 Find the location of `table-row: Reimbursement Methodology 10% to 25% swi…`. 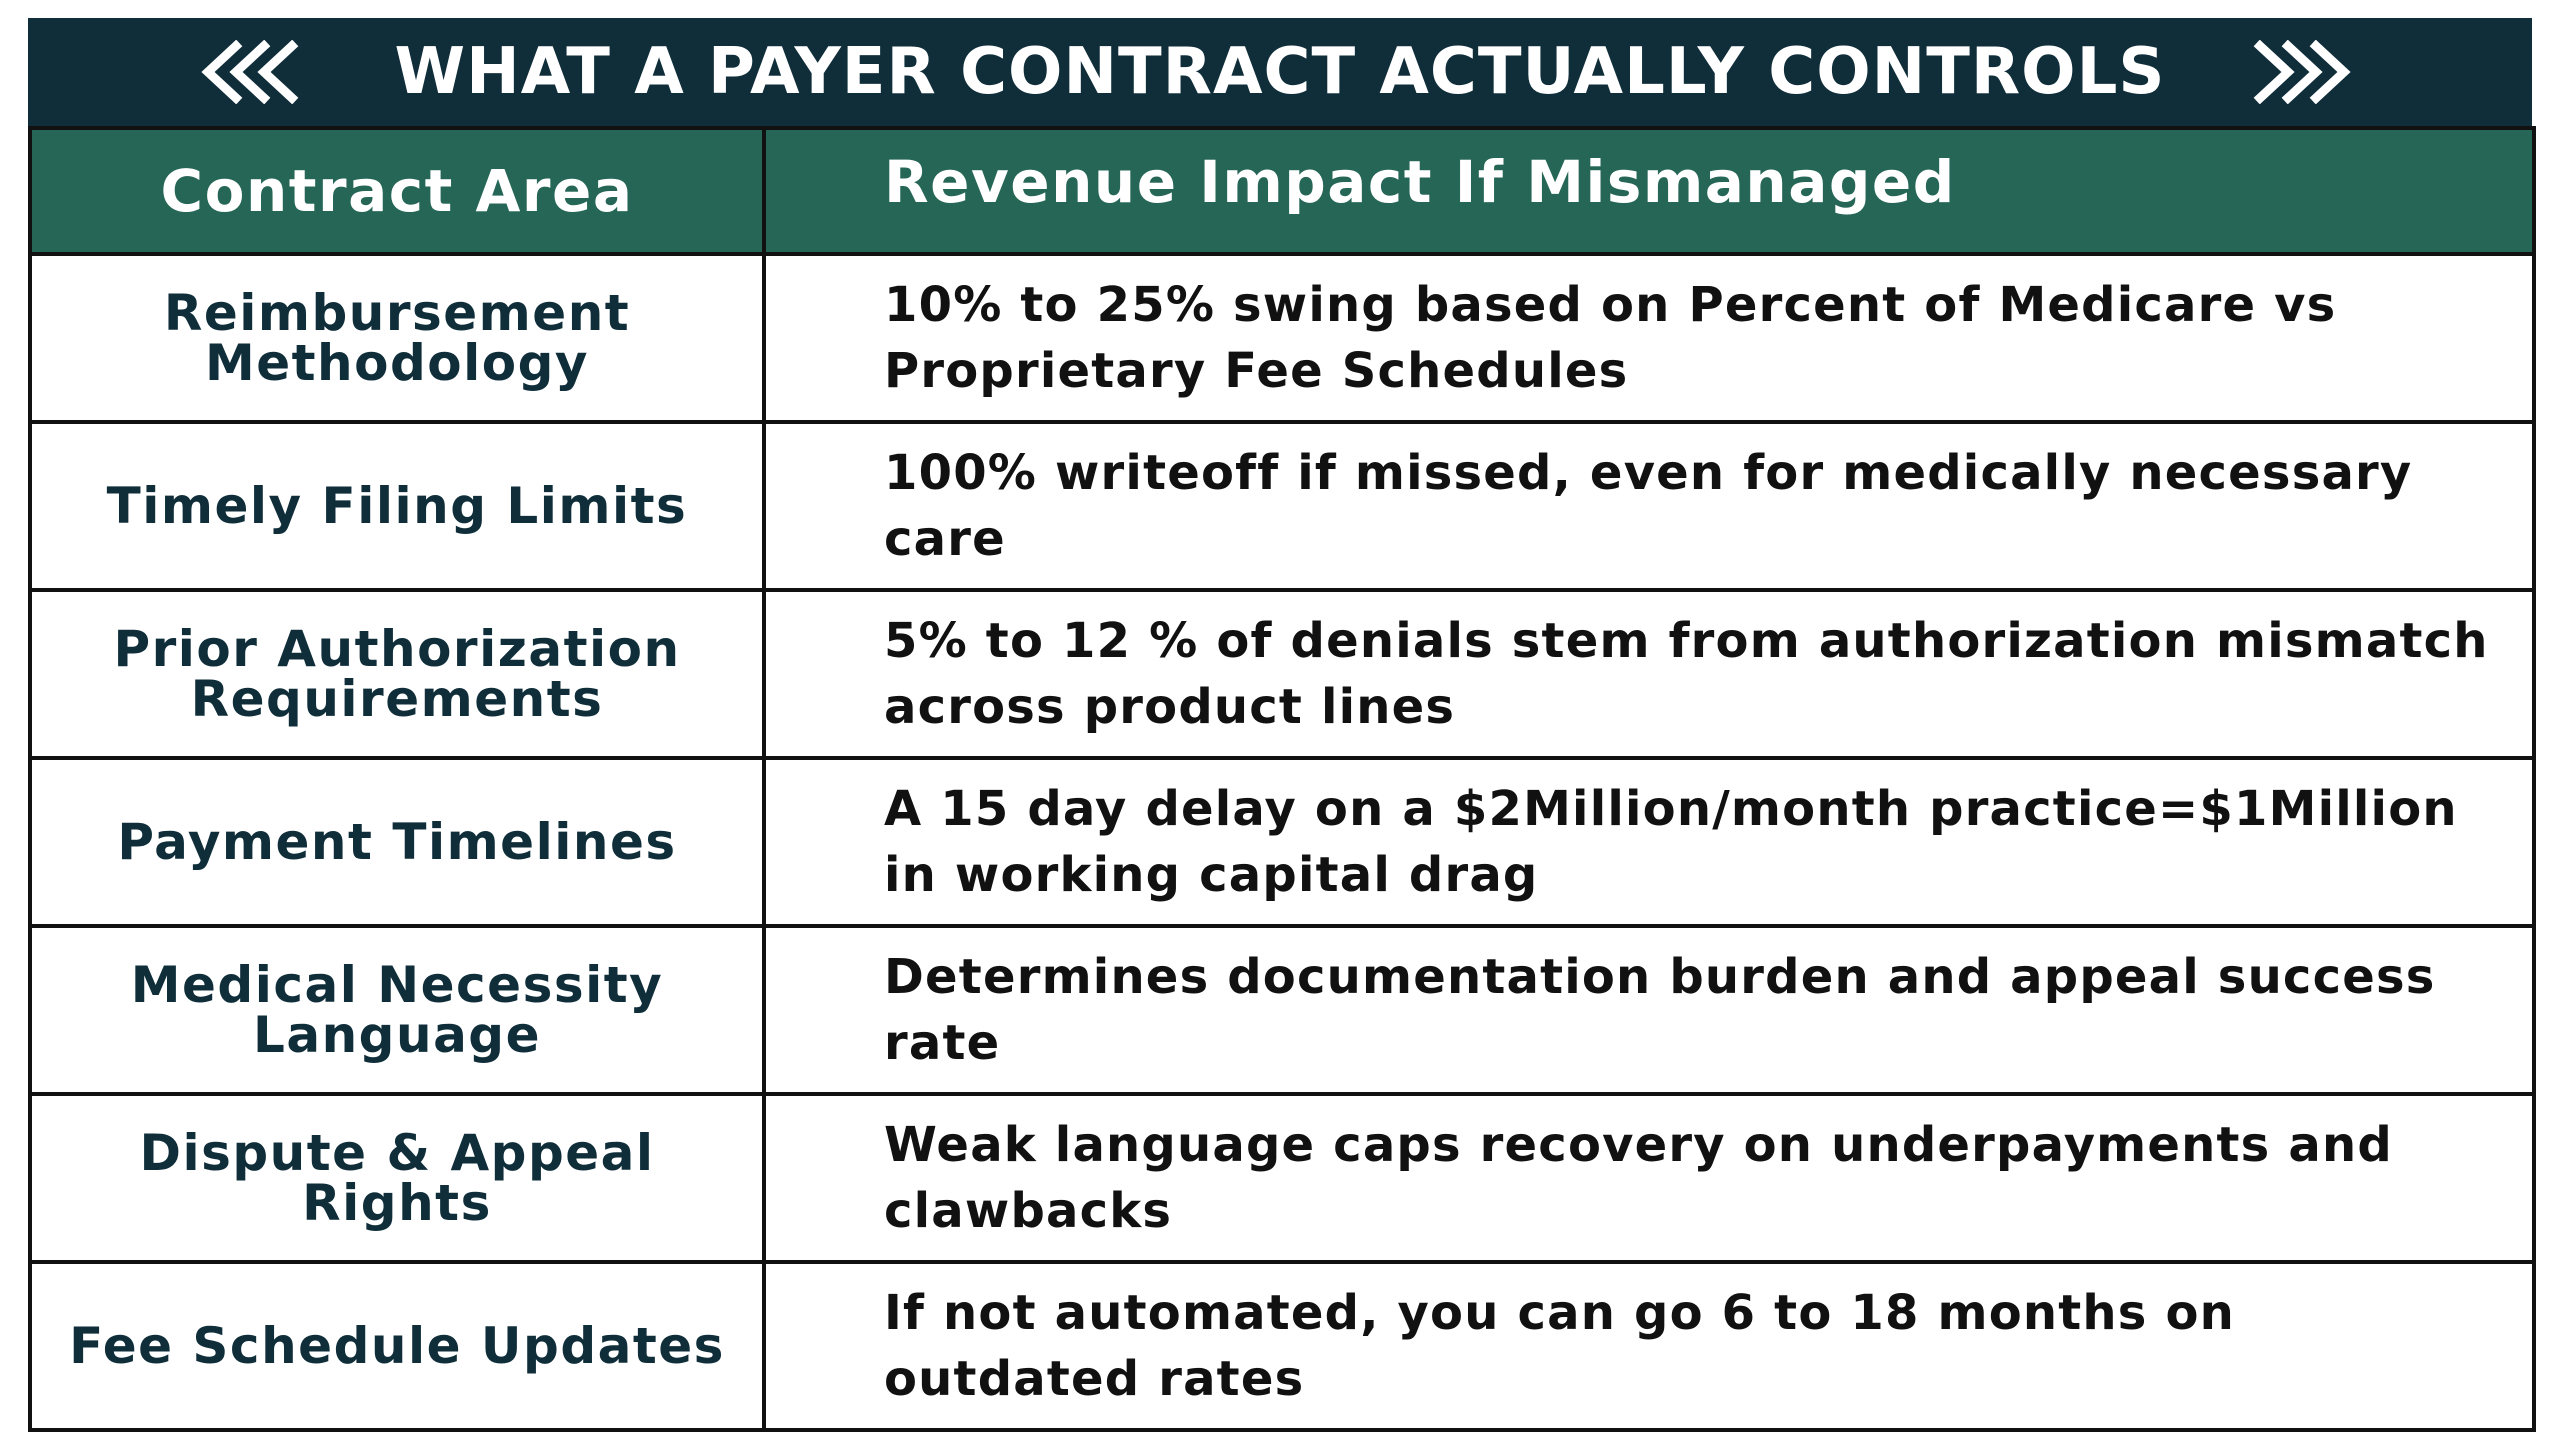

table-row: Reimbursement Methodology 10% to 25% swi… is located at coordinates (1282, 338).